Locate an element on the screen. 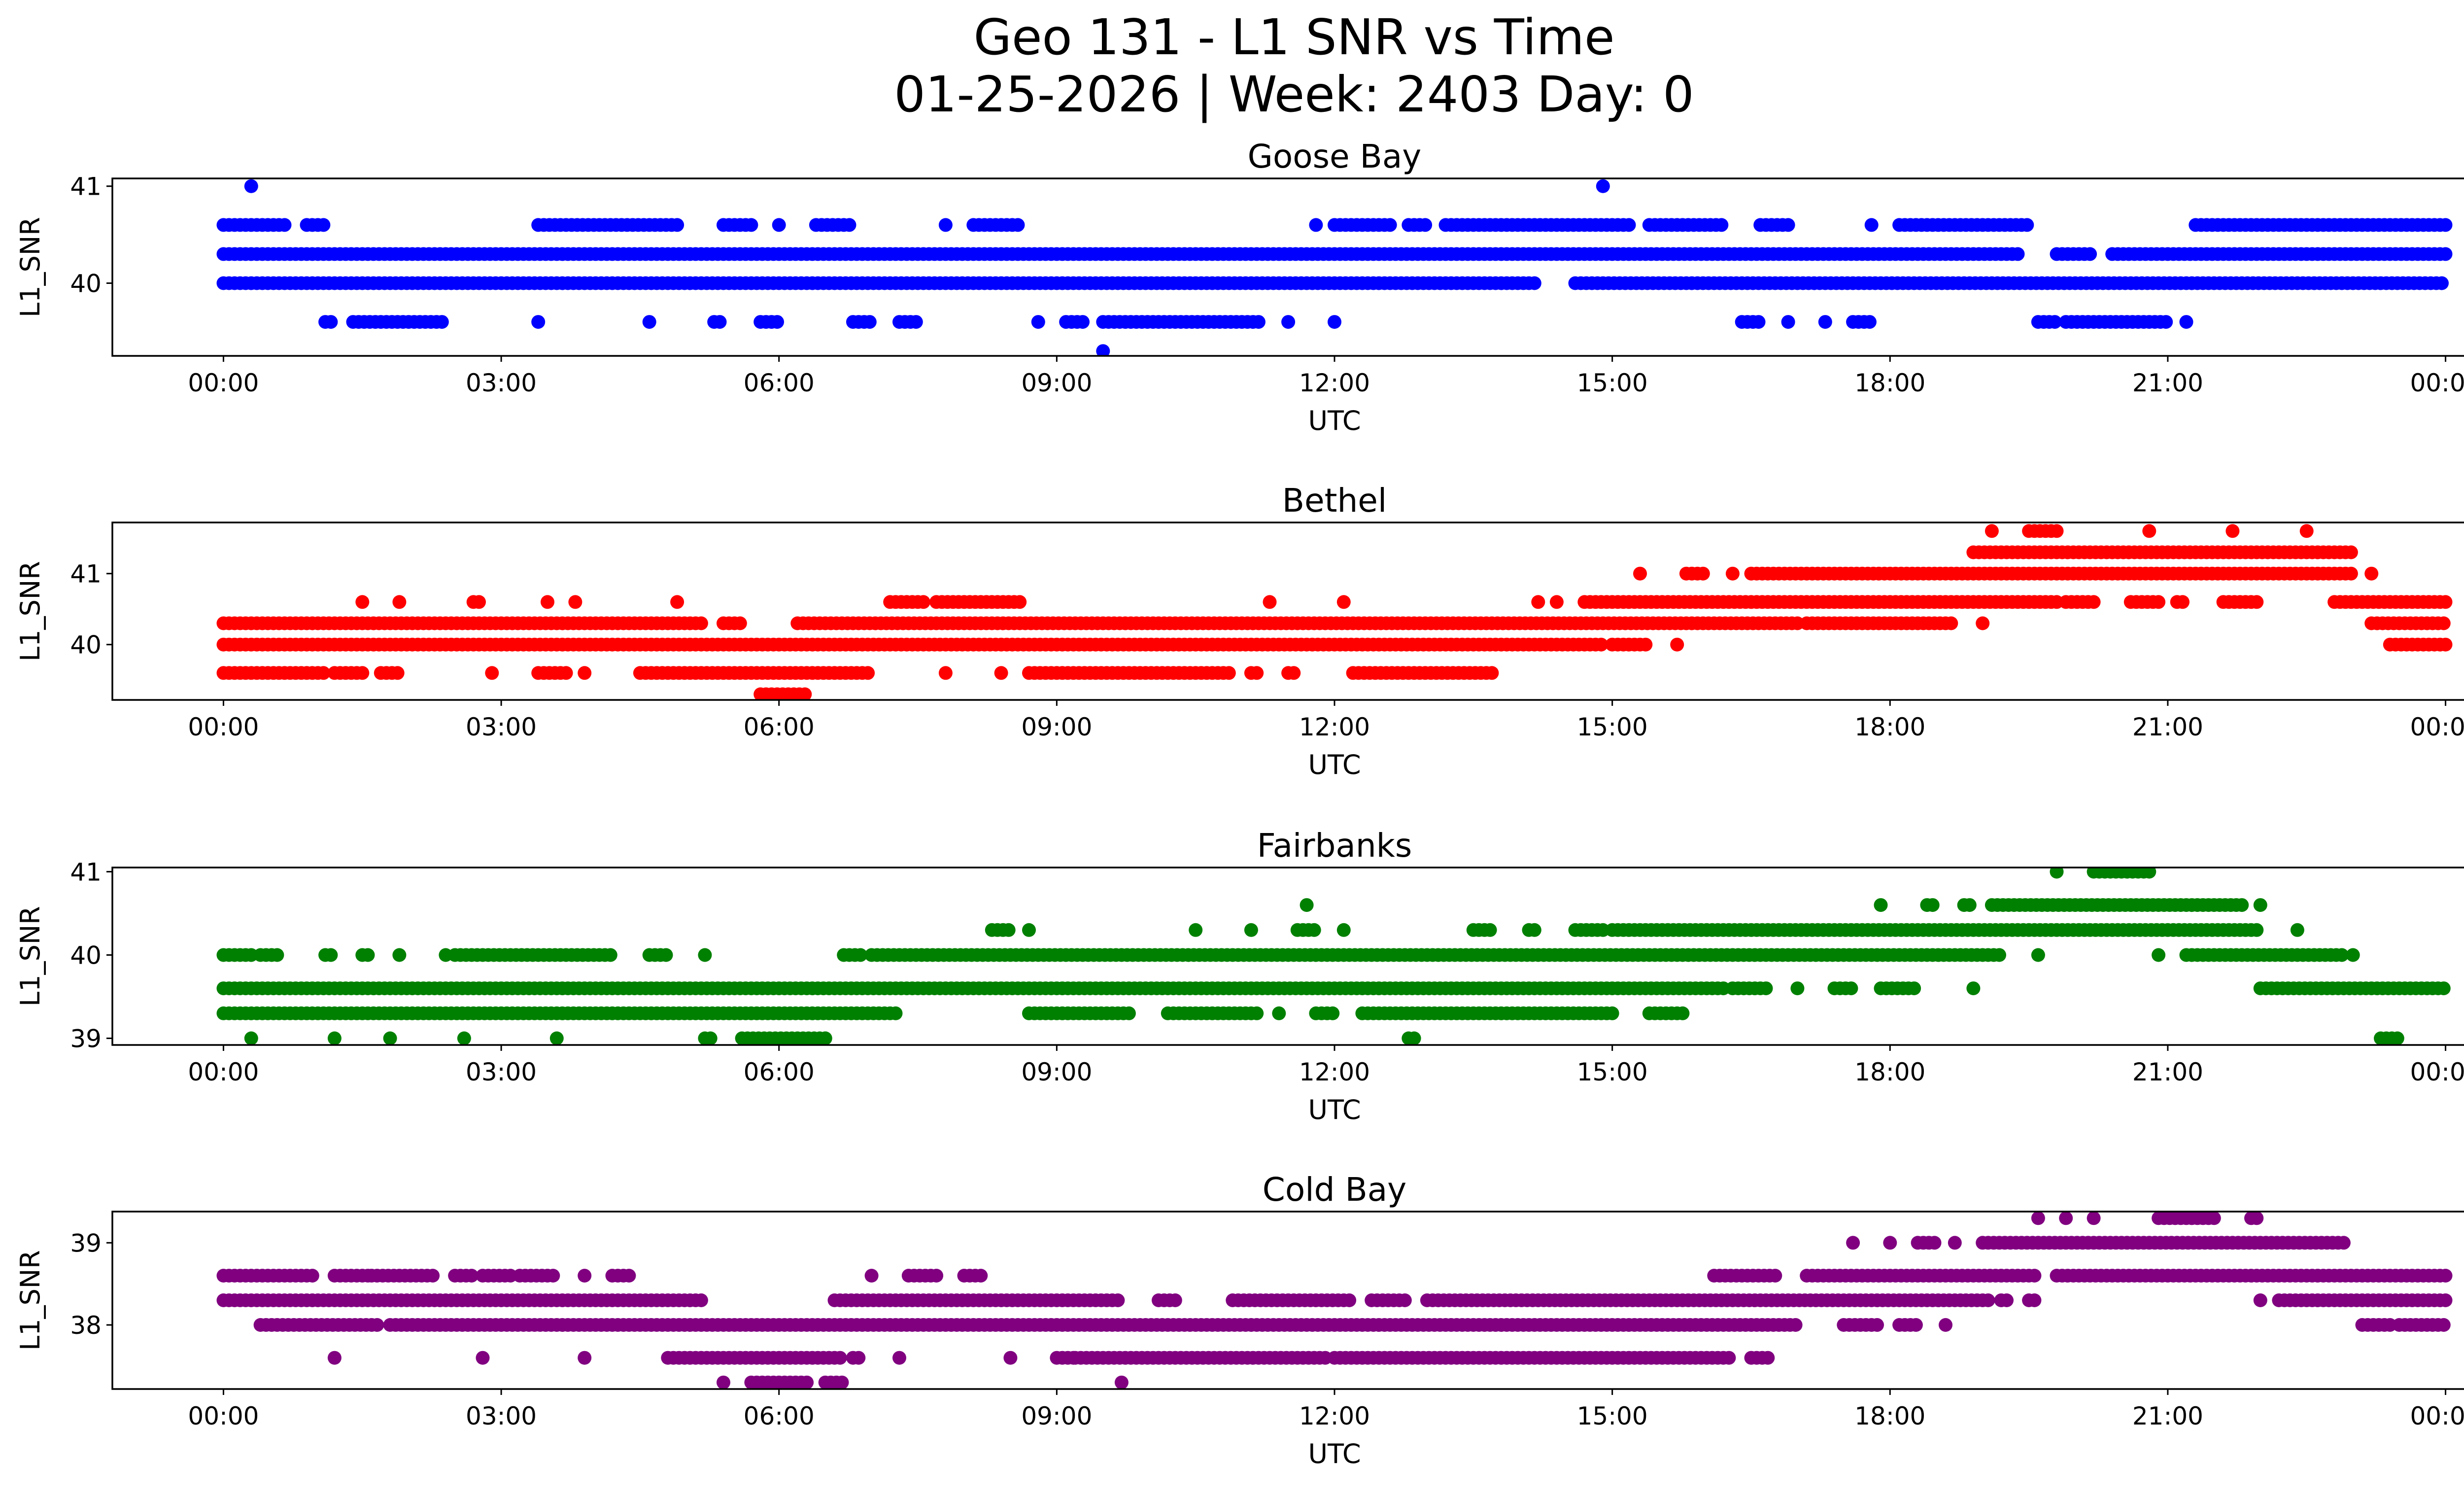 The height and width of the screenshot is (1495, 2464). x-axis-label: UTC is located at coordinates (1334, 1453).